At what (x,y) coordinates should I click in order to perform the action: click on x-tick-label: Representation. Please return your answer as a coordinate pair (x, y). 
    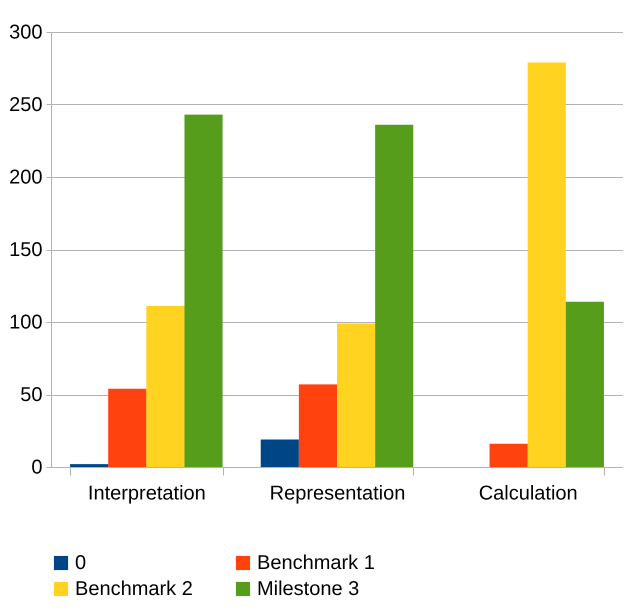
    Looking at the image, I should click on (338, 493).